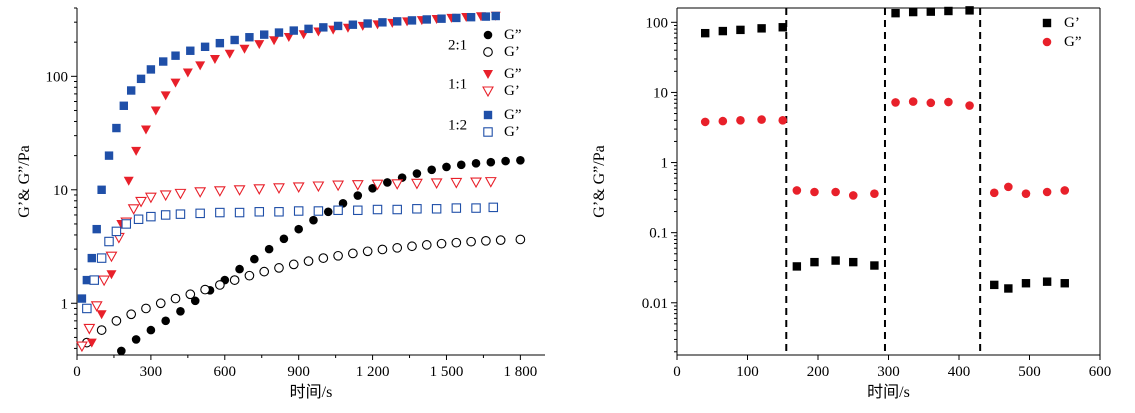 Image resolution: width=1135 pixels, height=413 pixels. I want to click on legend-series-label: G”, so click(513, 115).